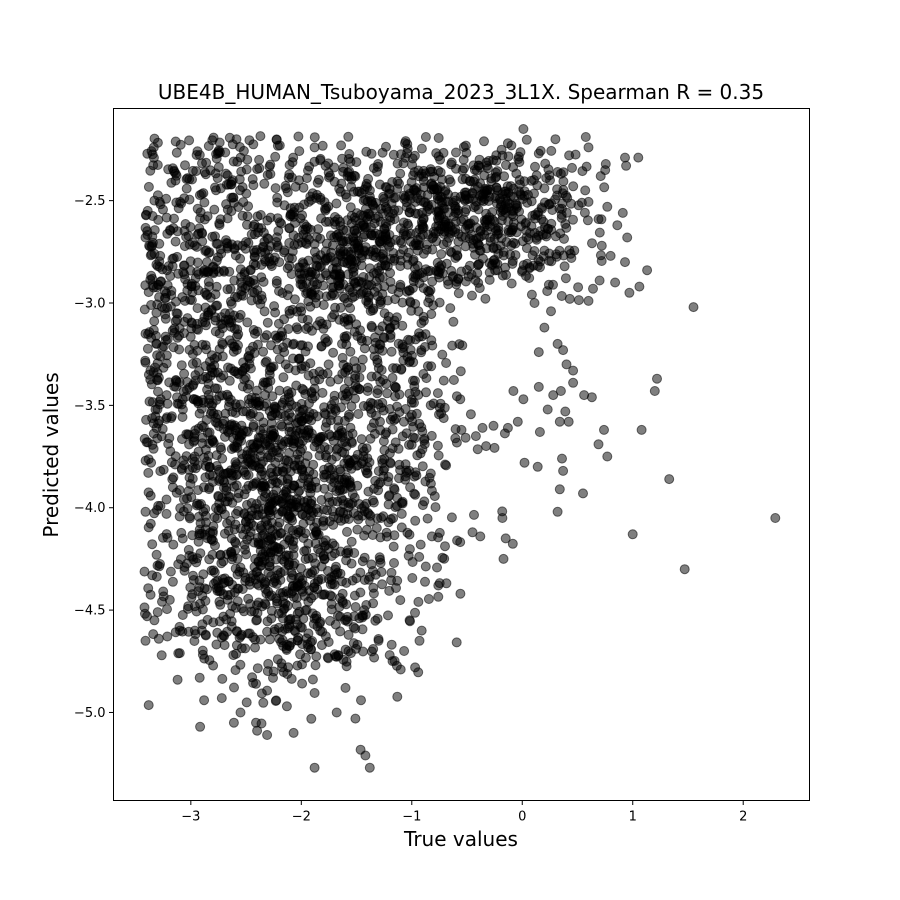 This screenshot has height=900, width=900. What do you see at coordinates (411, 817) in the screenshot?
I see `x-tick-label: −1` at bounding box center [411, 817].